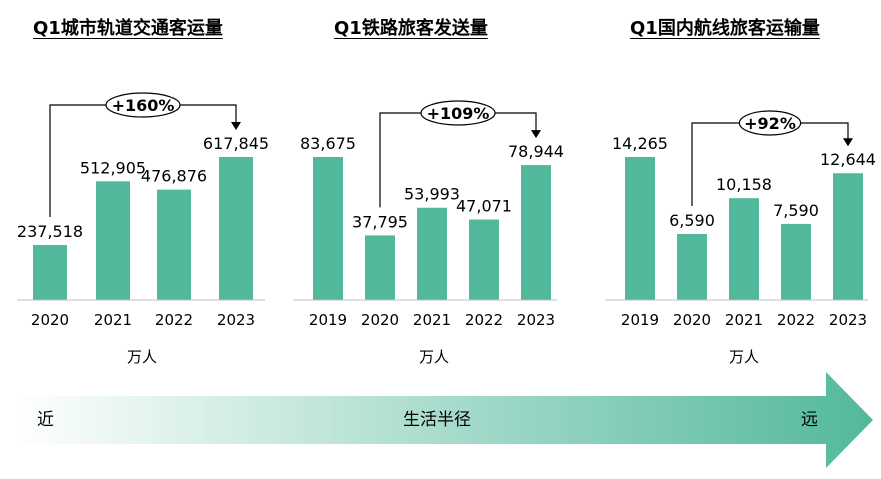 The width and height of the screenshot is (881, 479). What do you see at coordinates (434, 357) in the screenshot?
I see `unit-label-railway: 万人` at bounding box center [434, 357].